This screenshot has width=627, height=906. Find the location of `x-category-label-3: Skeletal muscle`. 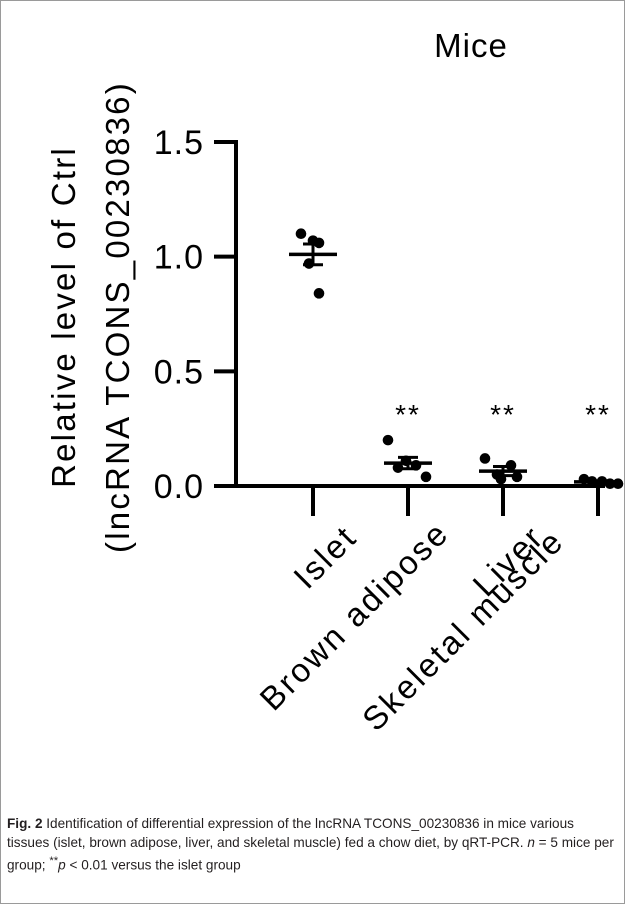

x-category-label-3: Skeletal muscle is located at coordinates (463, 630).